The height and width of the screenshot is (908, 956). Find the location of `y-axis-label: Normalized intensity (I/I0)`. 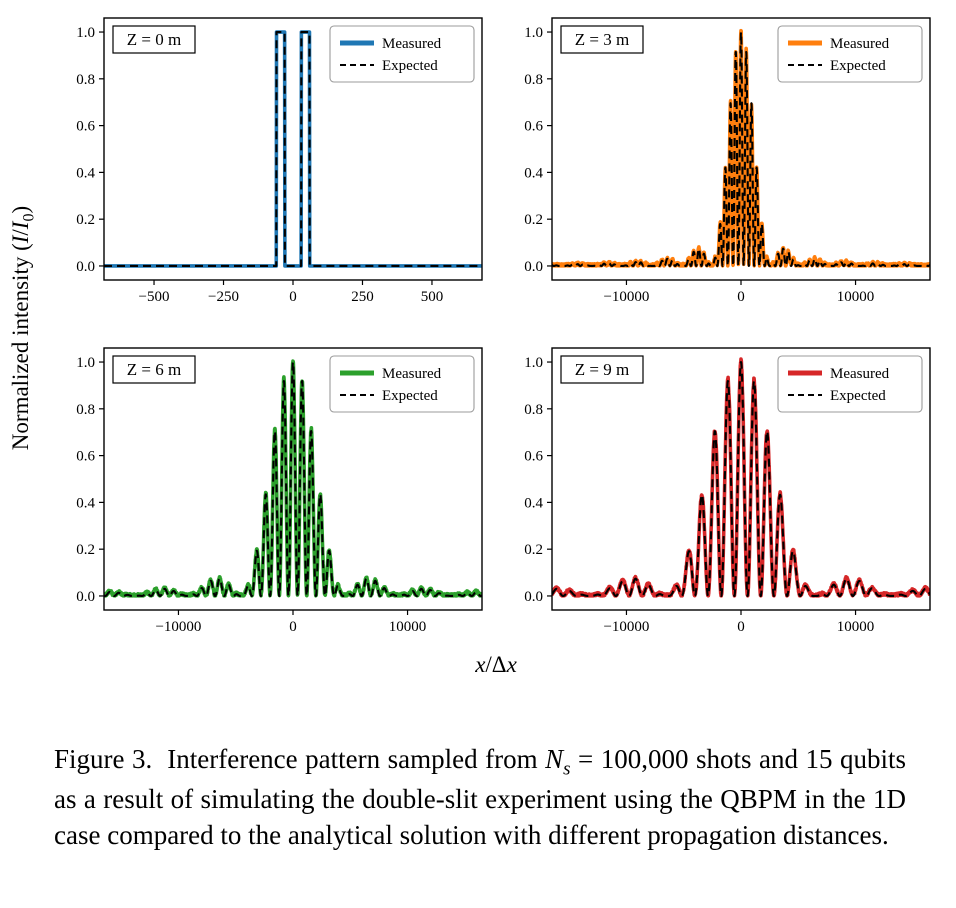

y-axis-label: Normalized intensity (I/I0) is located at coordinates (24, 328).